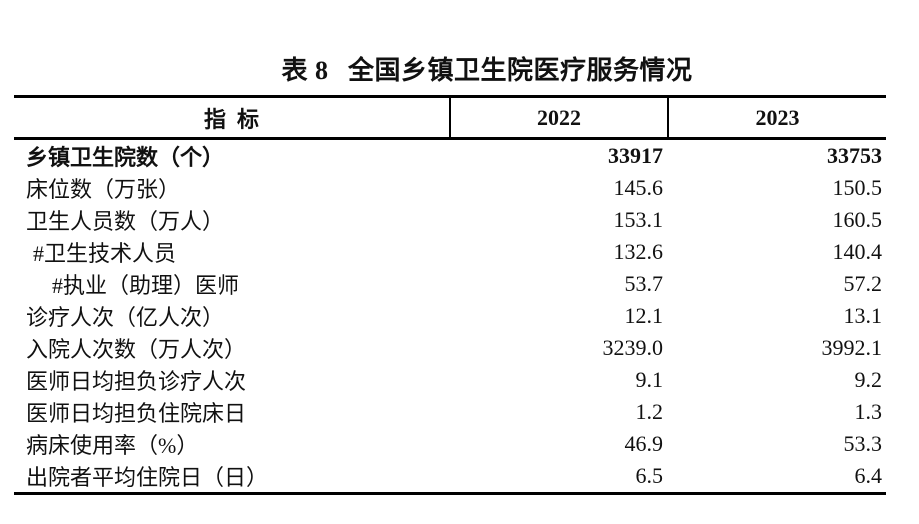 The image size is (919, 524). I want to click on row-value-2023: 13.1, so click(863, 315).